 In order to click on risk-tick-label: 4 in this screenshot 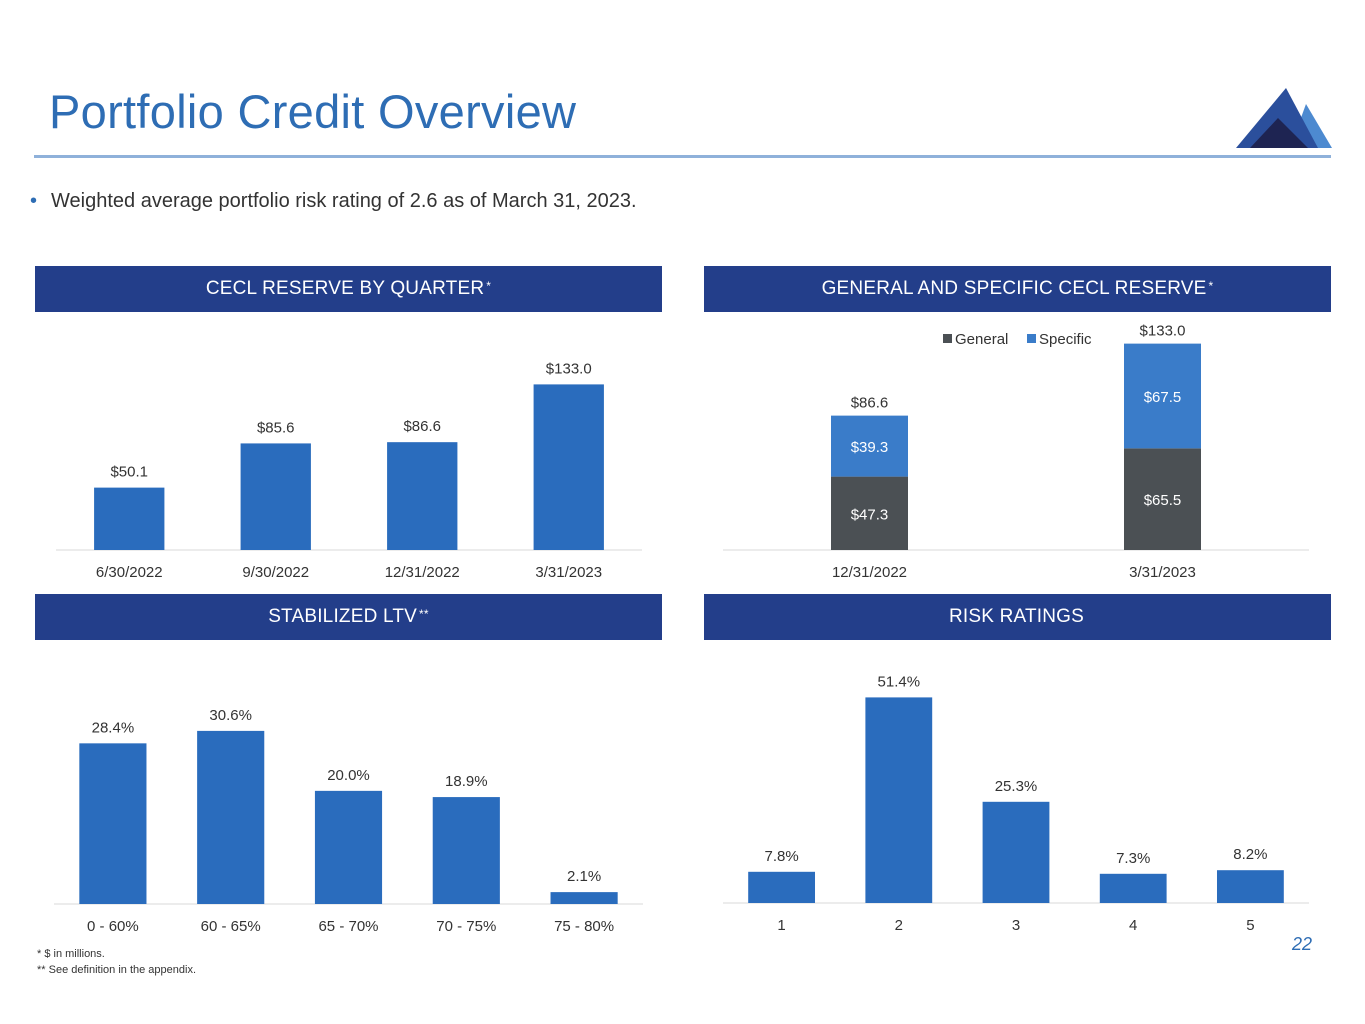, I will do `click(1133, 925)`.